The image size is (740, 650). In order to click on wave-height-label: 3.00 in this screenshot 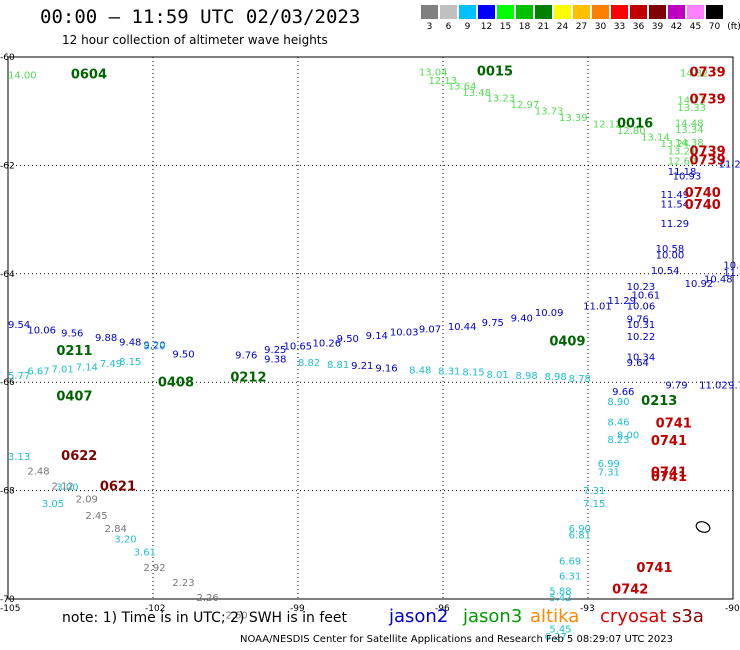, I will do `click(67, 488)`.